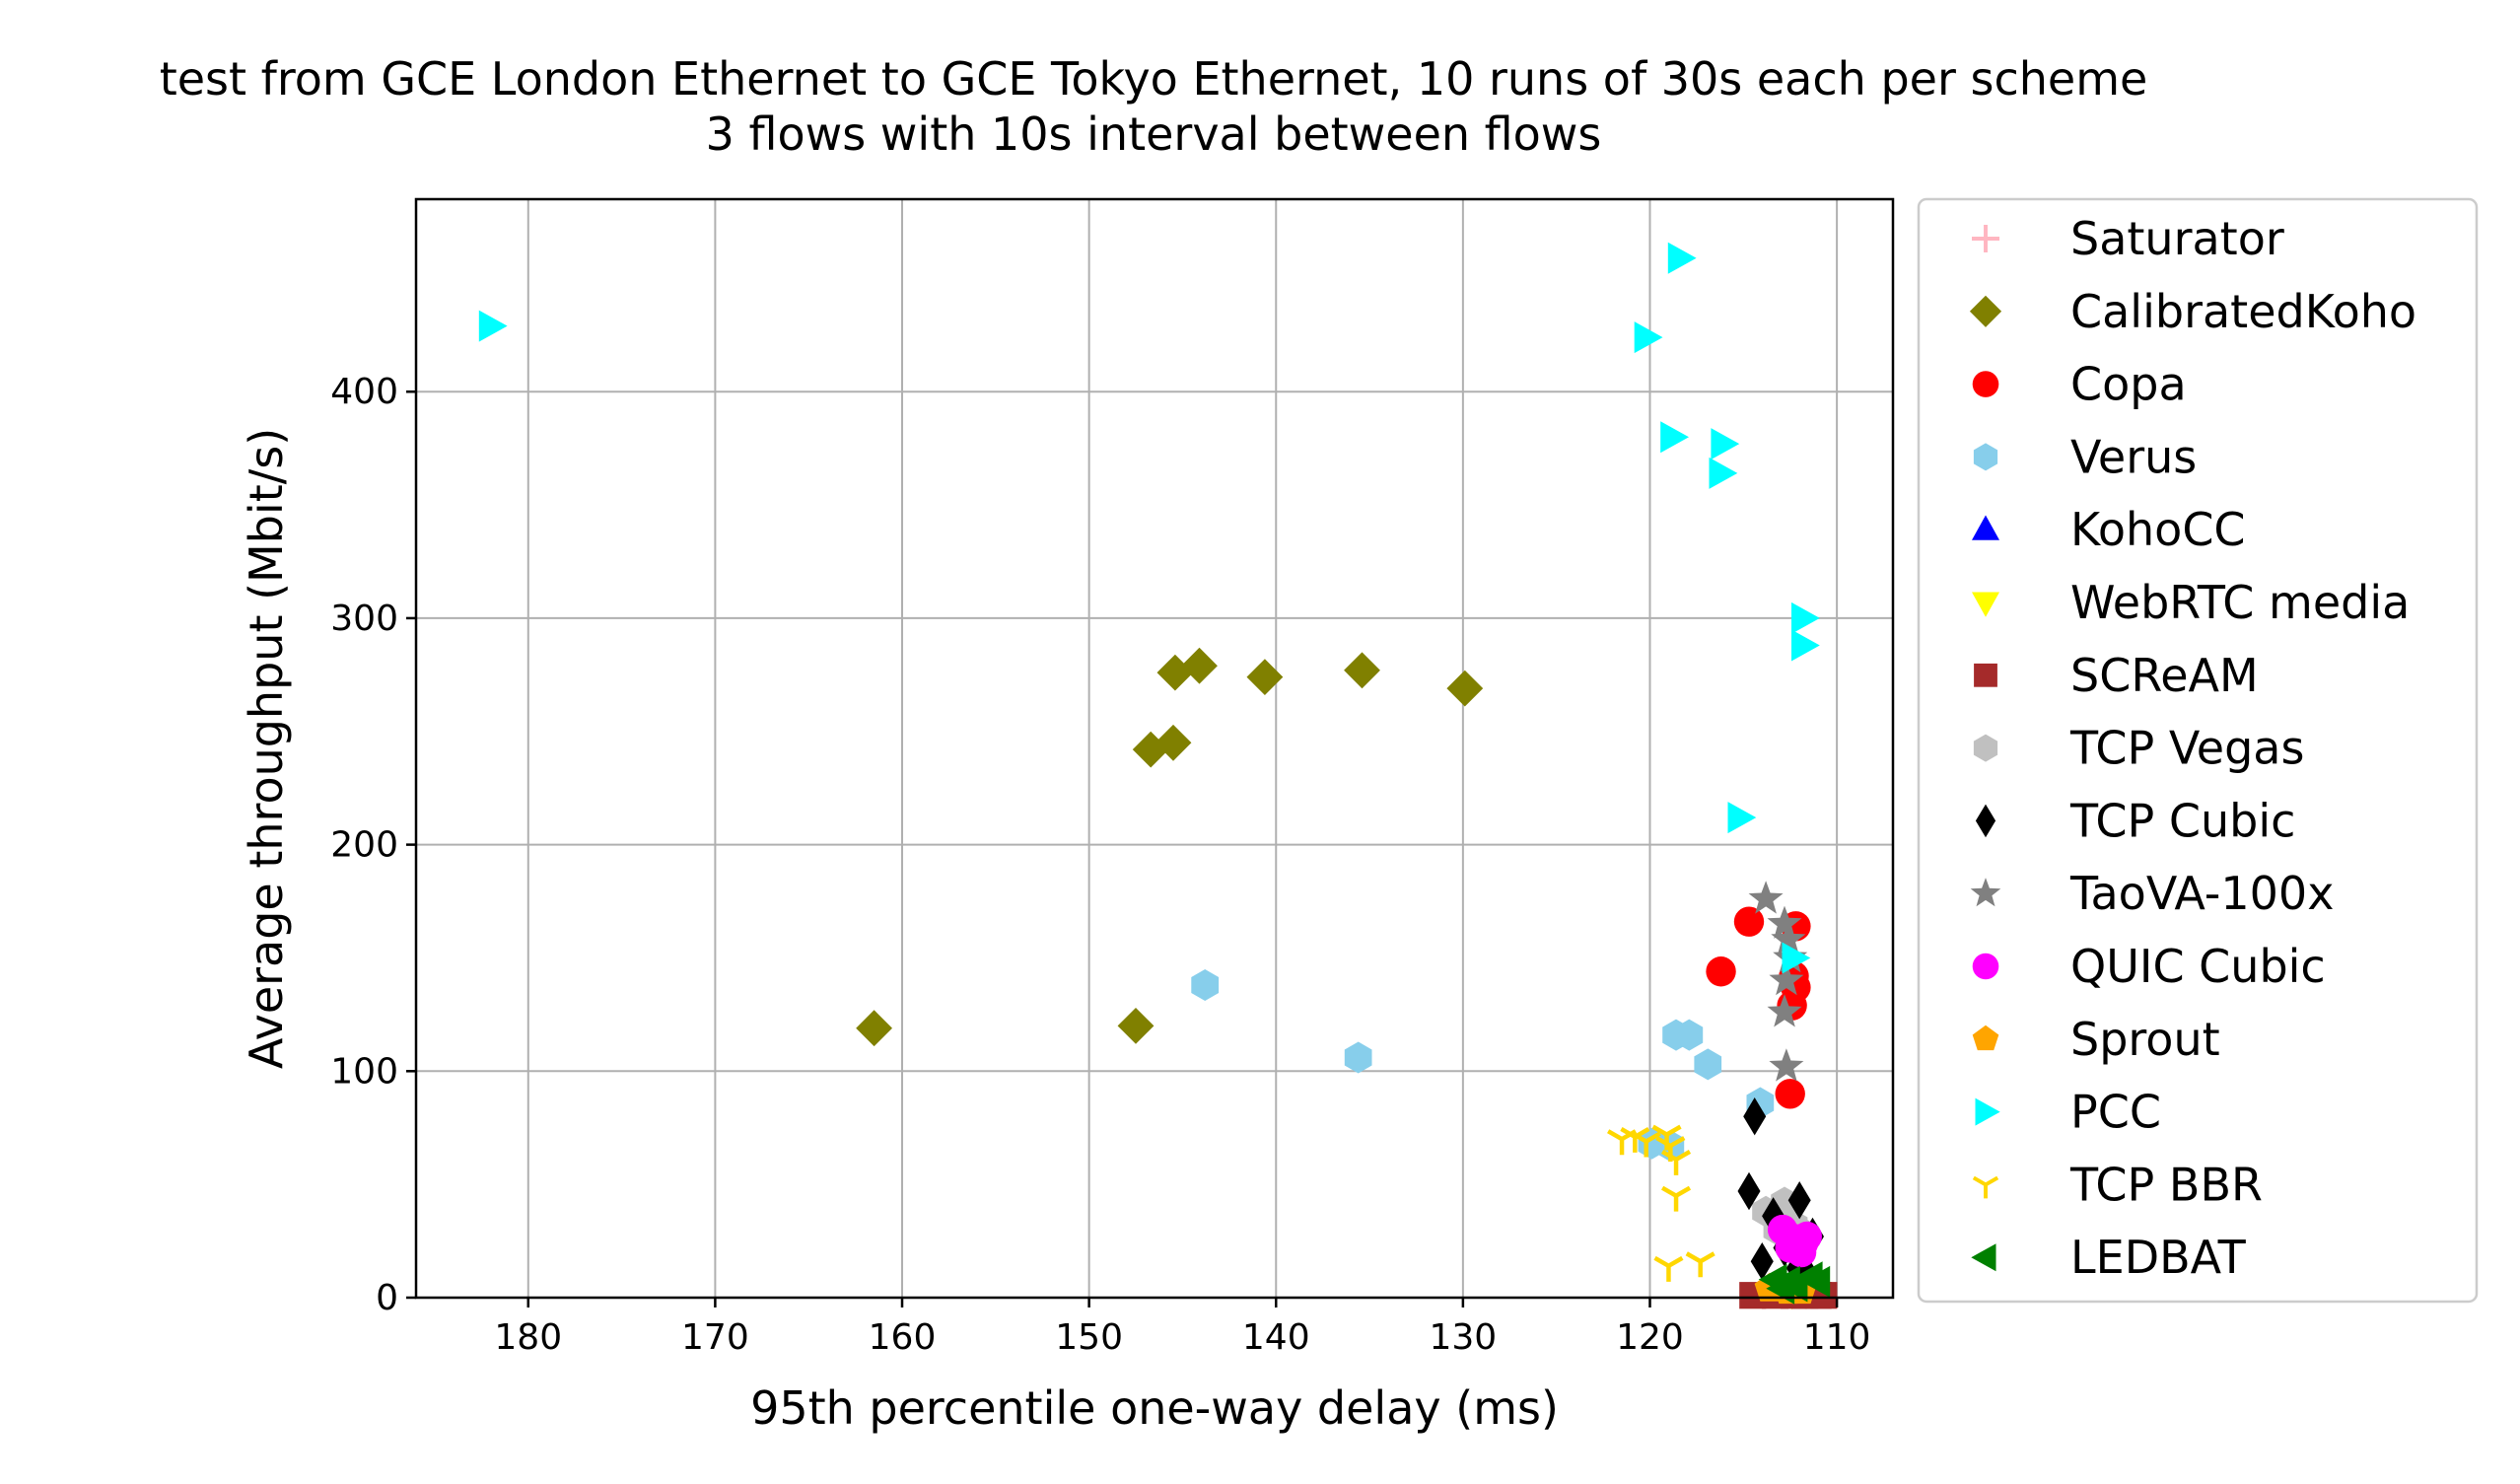 This screenshot has height=1484, width=2520. What do you see at coordinates (1154, 1408) in the screenshot?
I see `x-axis-label: 95th percentile one-way delay (ms)` at bounding box center [1154, 1408].